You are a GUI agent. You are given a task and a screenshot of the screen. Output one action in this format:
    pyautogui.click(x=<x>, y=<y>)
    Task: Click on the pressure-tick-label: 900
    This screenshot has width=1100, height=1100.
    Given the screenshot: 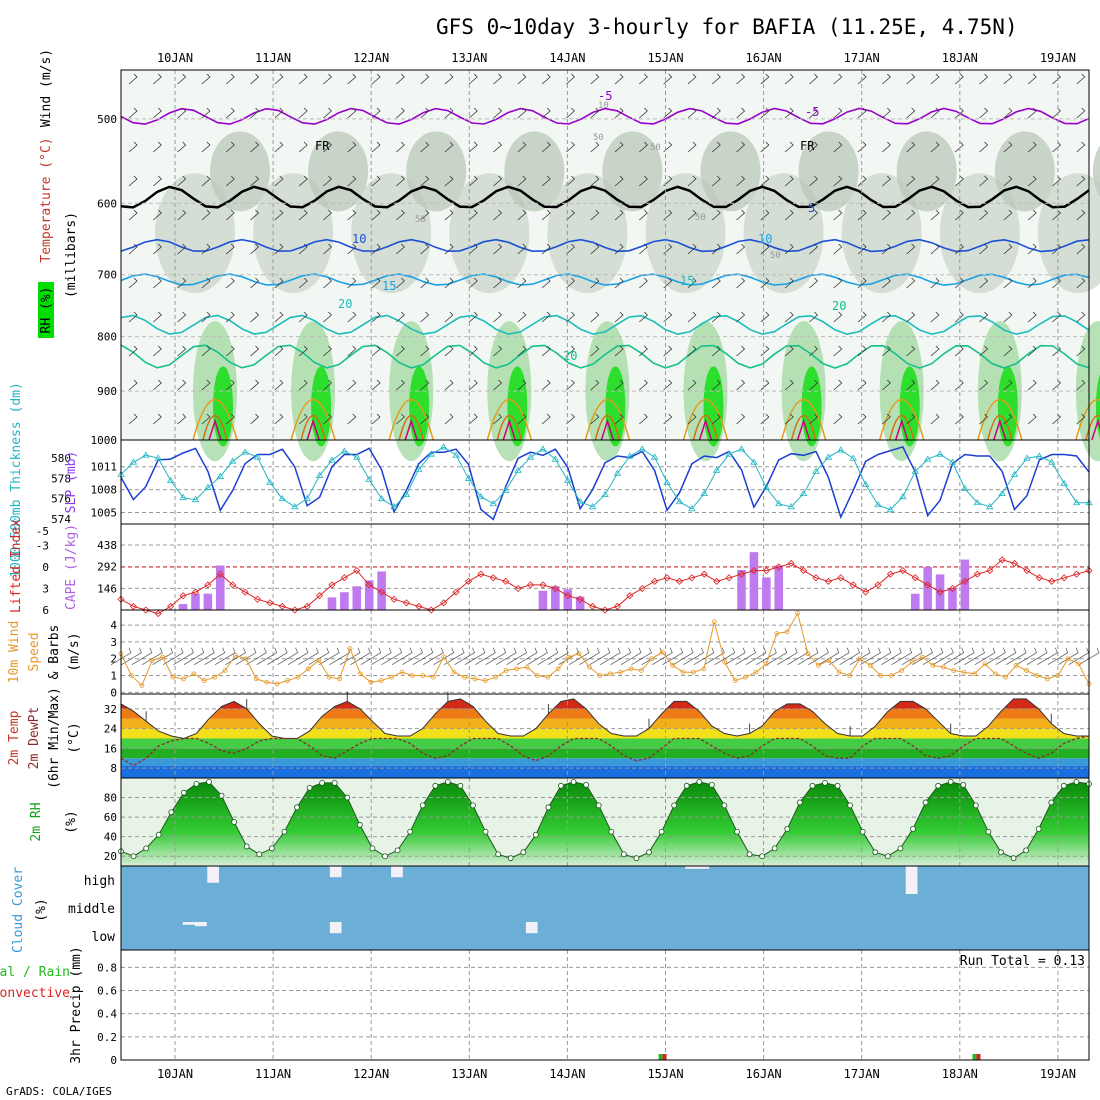 What is the action you would take?
    pyautogui.click(x=107, y=391)
    